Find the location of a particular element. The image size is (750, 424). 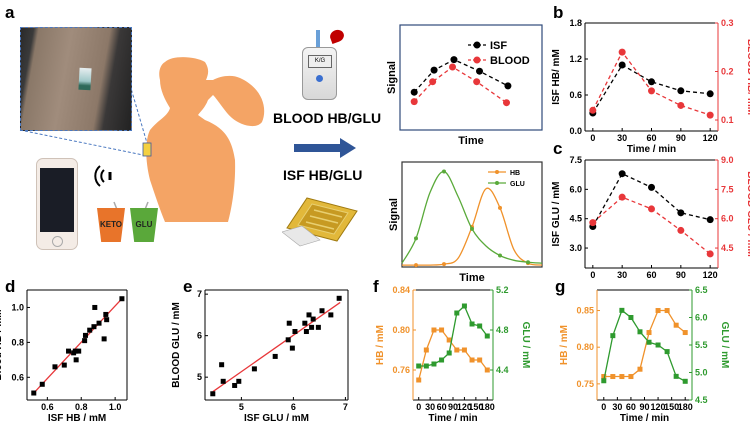

y2-axis-label: BLOOD HB/ mM is located at coordinates (747, 77).